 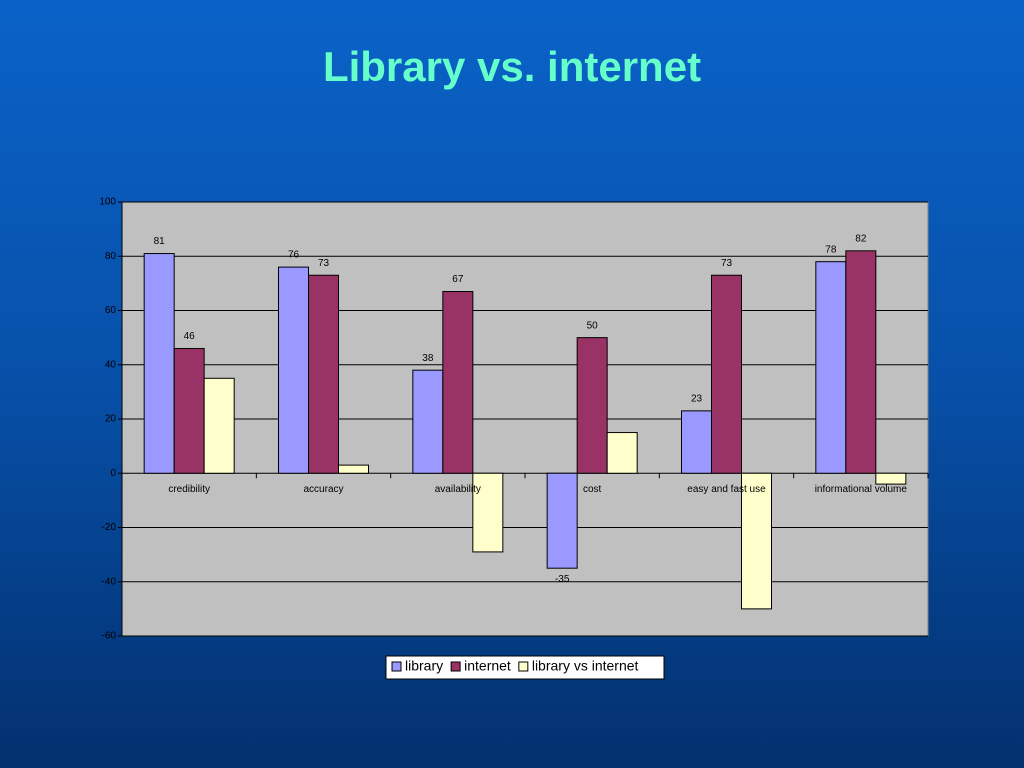 I want to click on x-tick-label: credibility, so click(x=189, y=489).